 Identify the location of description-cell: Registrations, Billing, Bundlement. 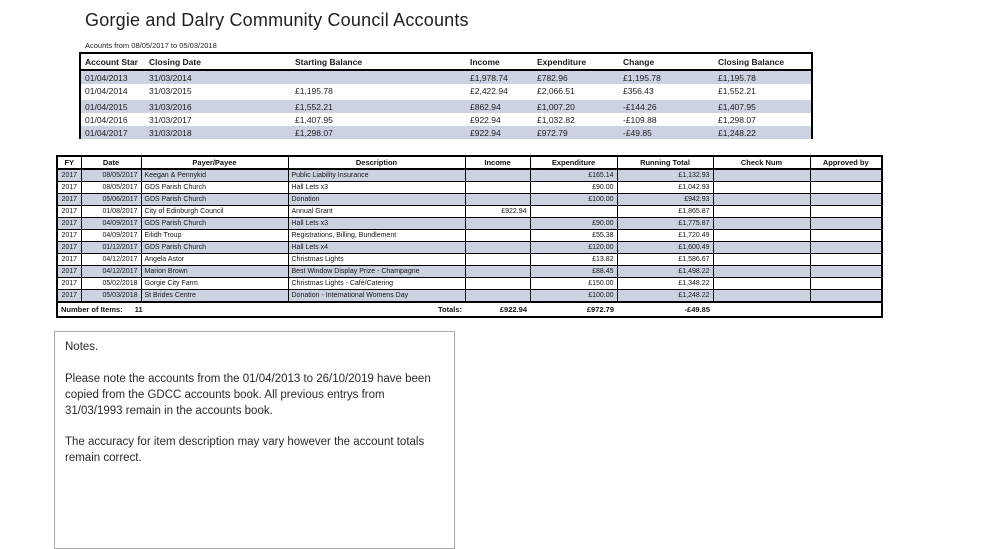
(376, 235).